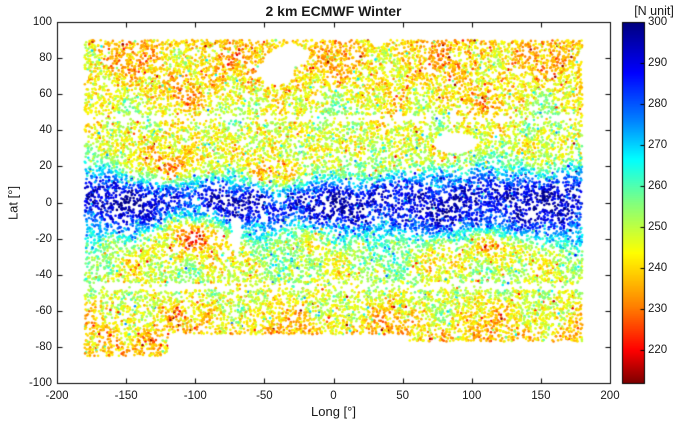  Describe the element at coordinates (333, 396) in the screenshot. I see `x-tick-label: 0` at that location.